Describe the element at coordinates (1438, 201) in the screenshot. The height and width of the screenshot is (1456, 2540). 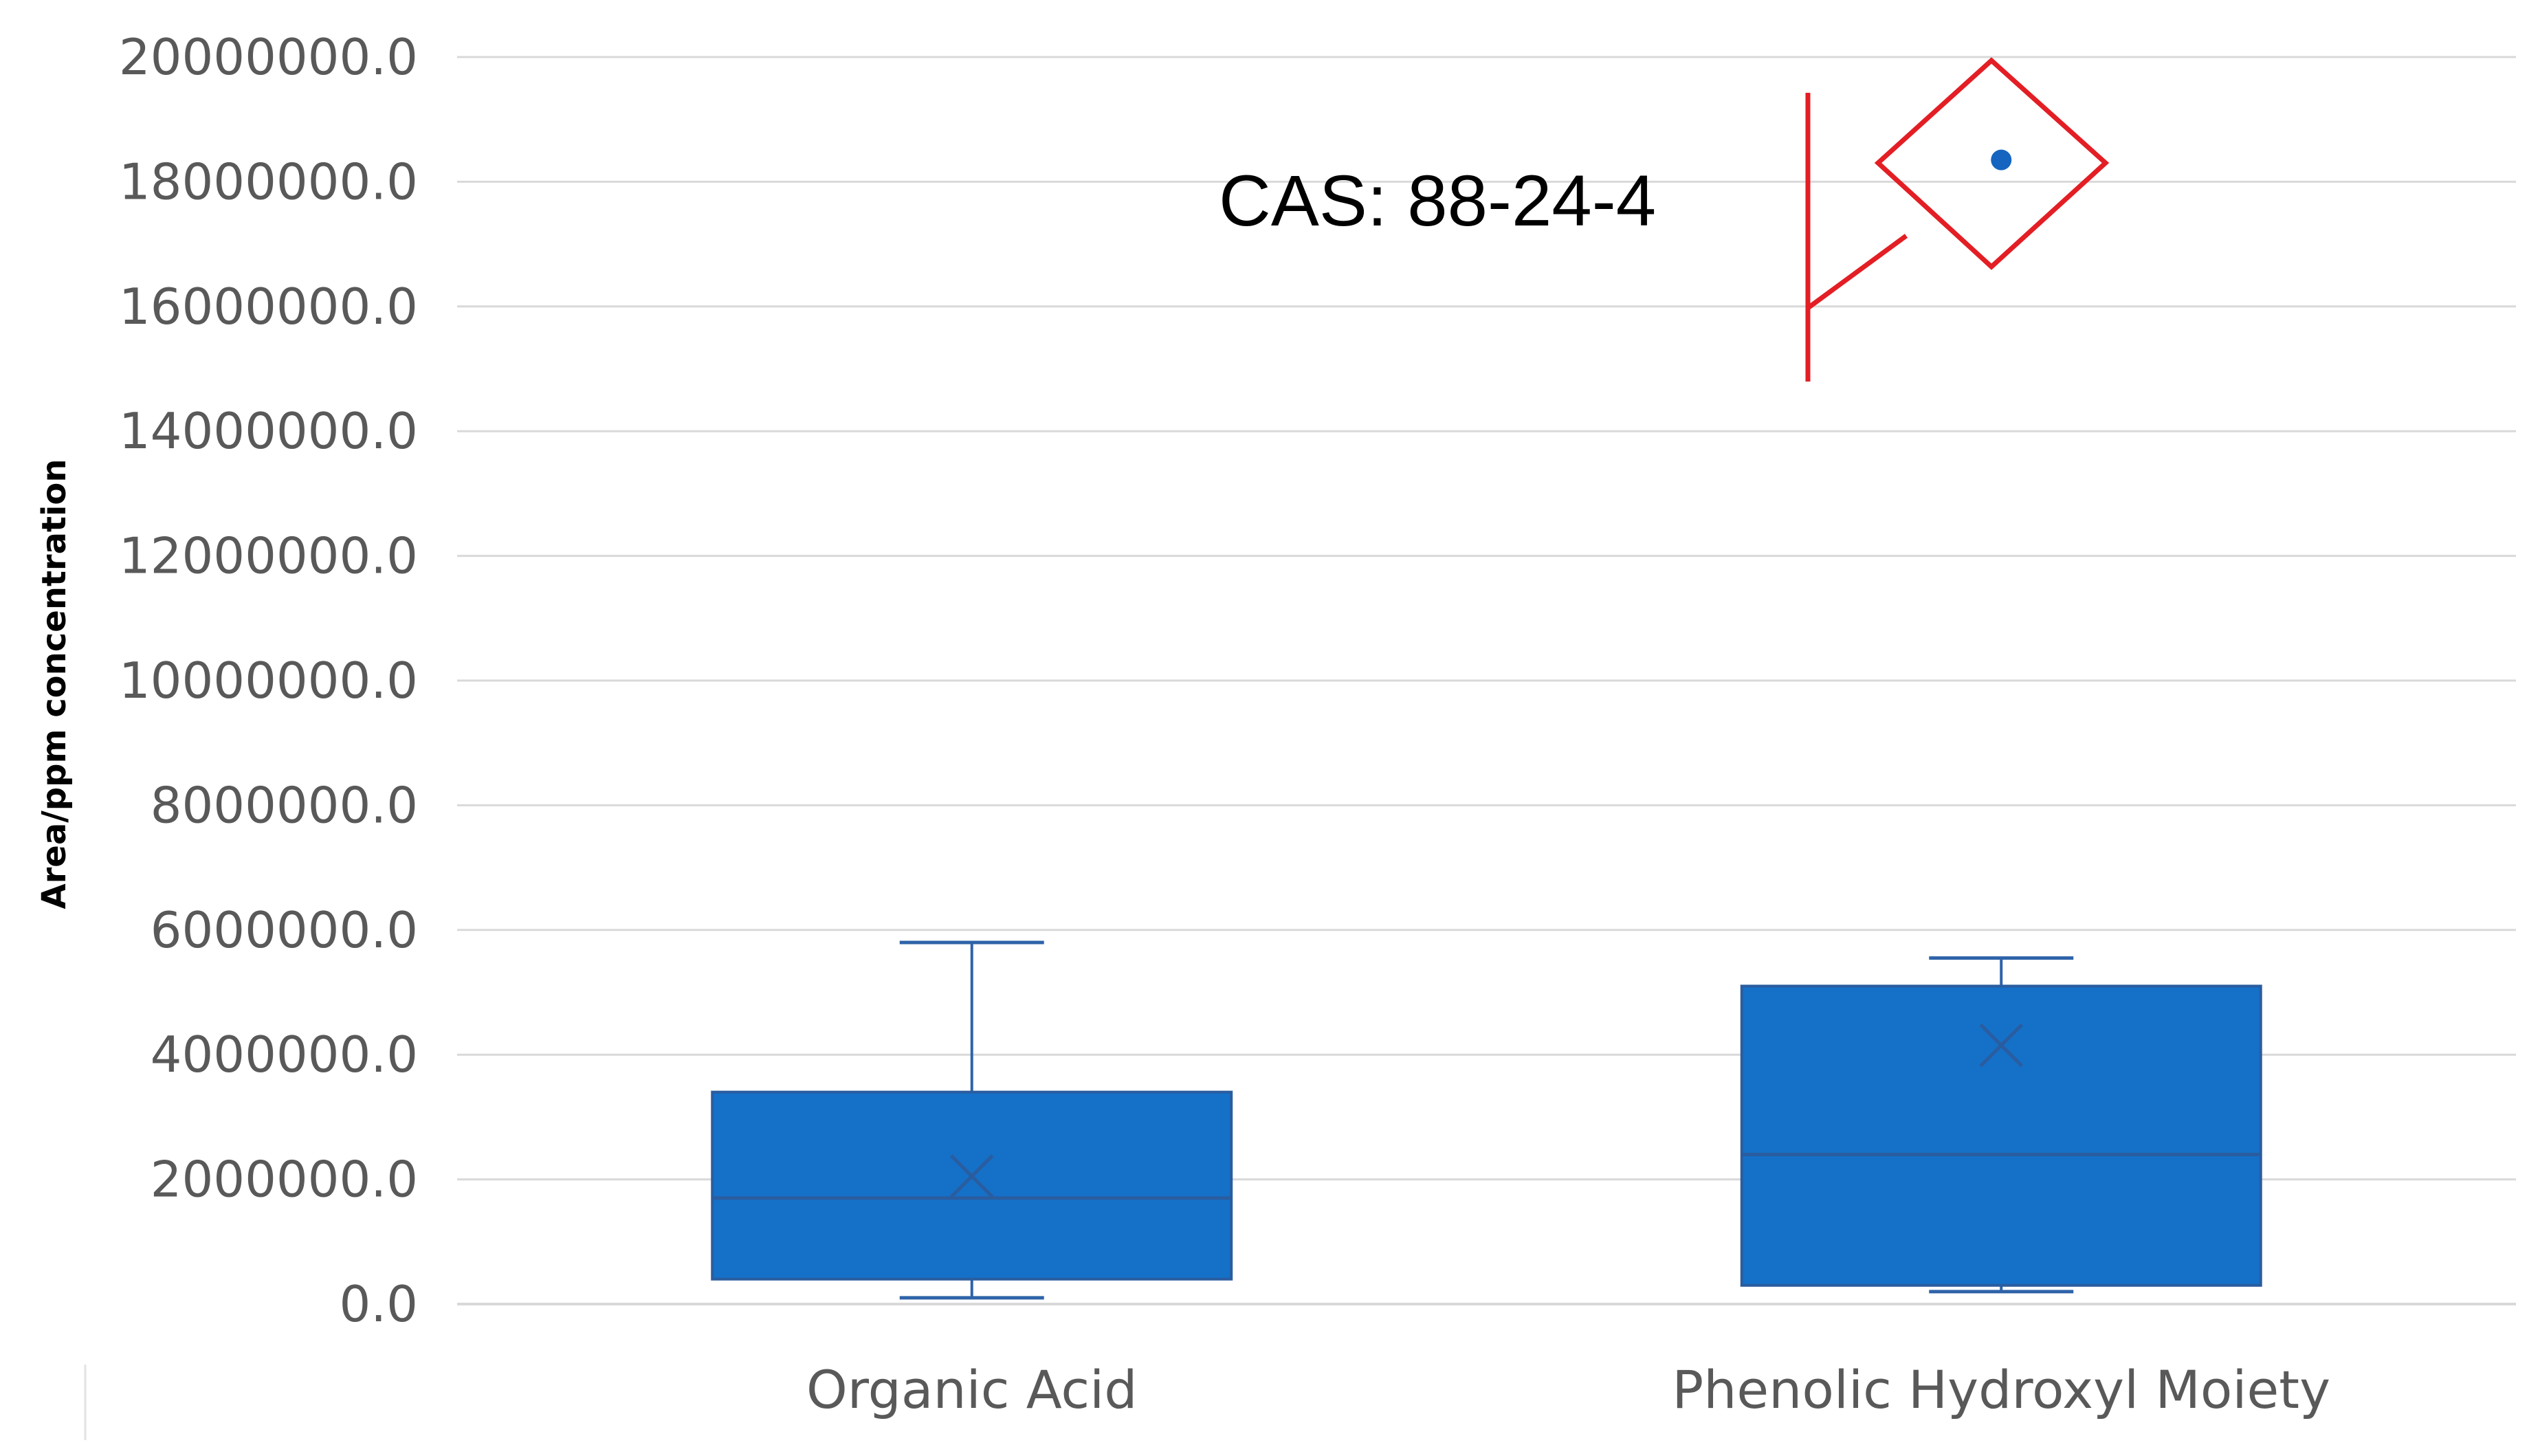
I see `annotation-text: CAS: 88-24-4` at that location.